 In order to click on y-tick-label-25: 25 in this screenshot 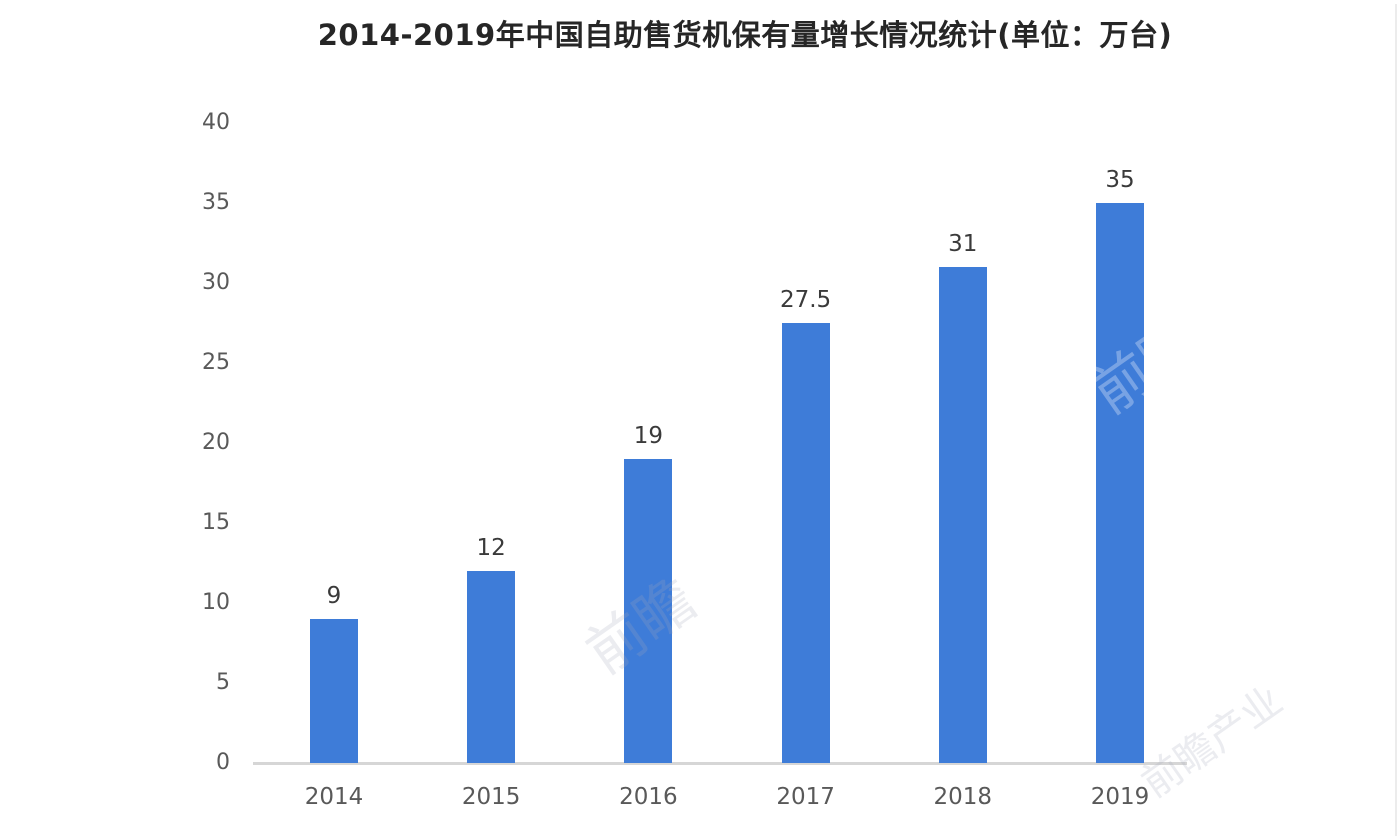, I will do `click(216, 362)`.